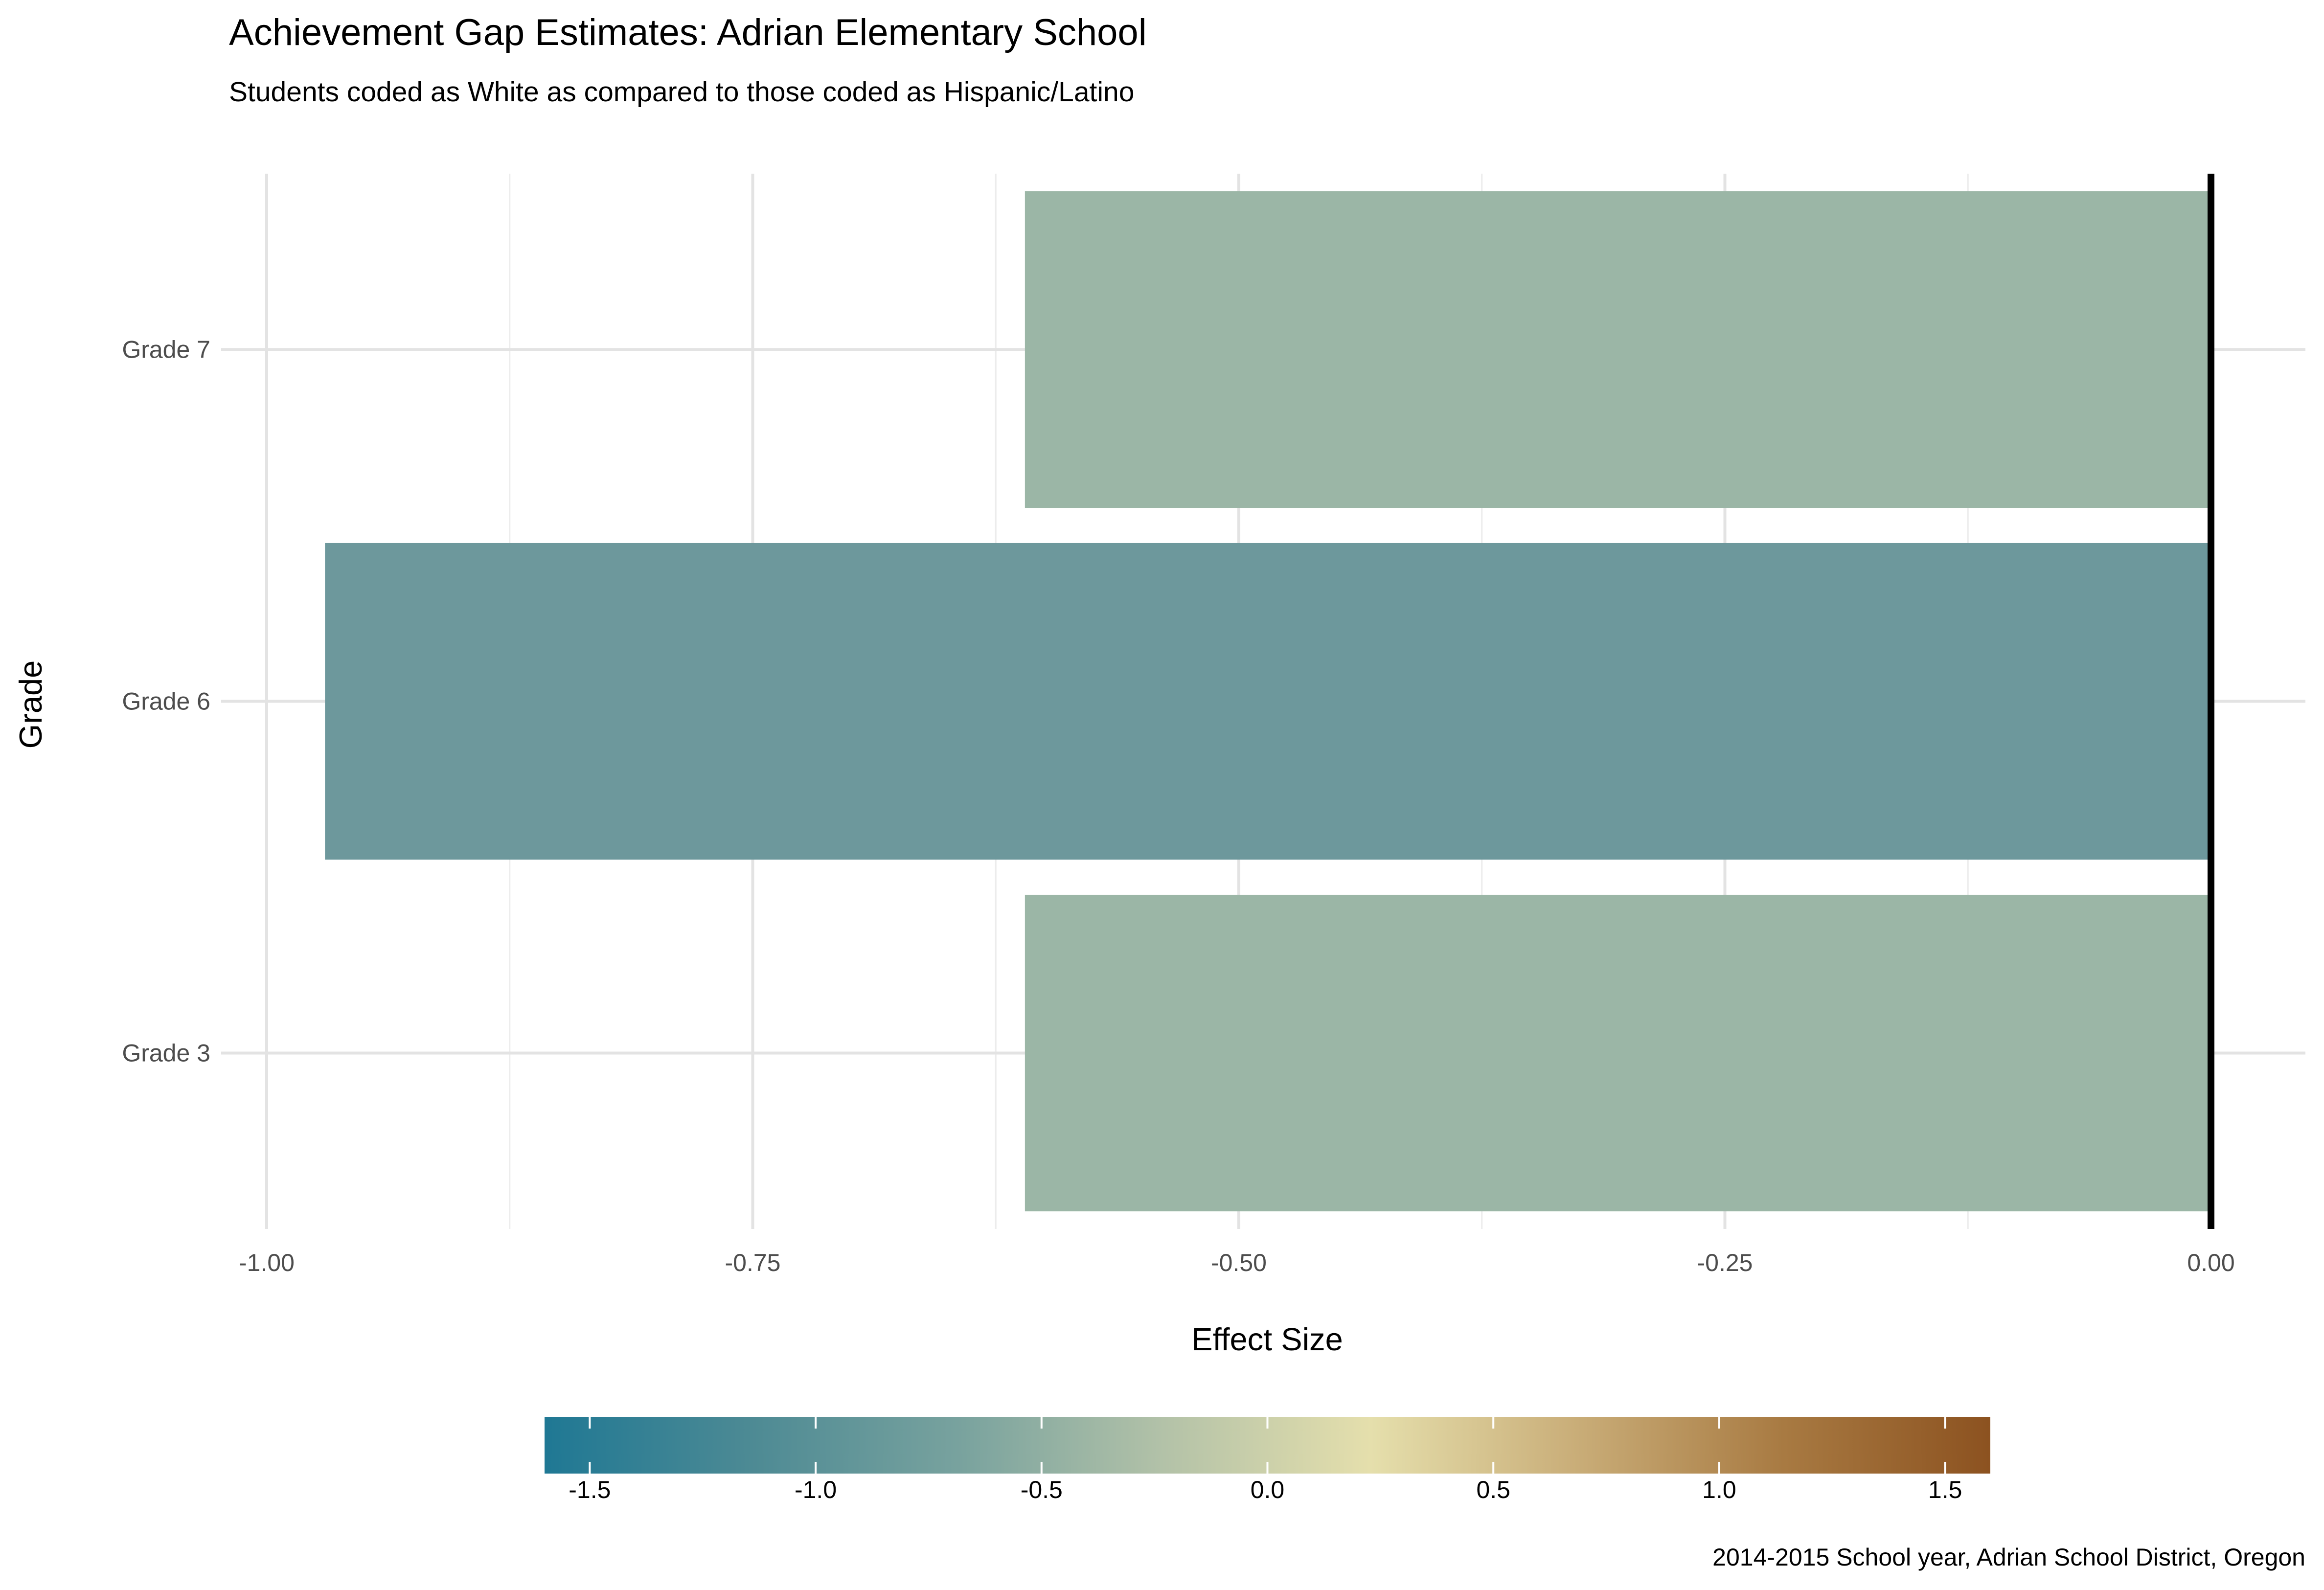 This screenshot has width=2324, height=1590. Describe the element at coordinates (590, 1490) in the screenshot. I see `colorbar-label: -1.5` at that location.